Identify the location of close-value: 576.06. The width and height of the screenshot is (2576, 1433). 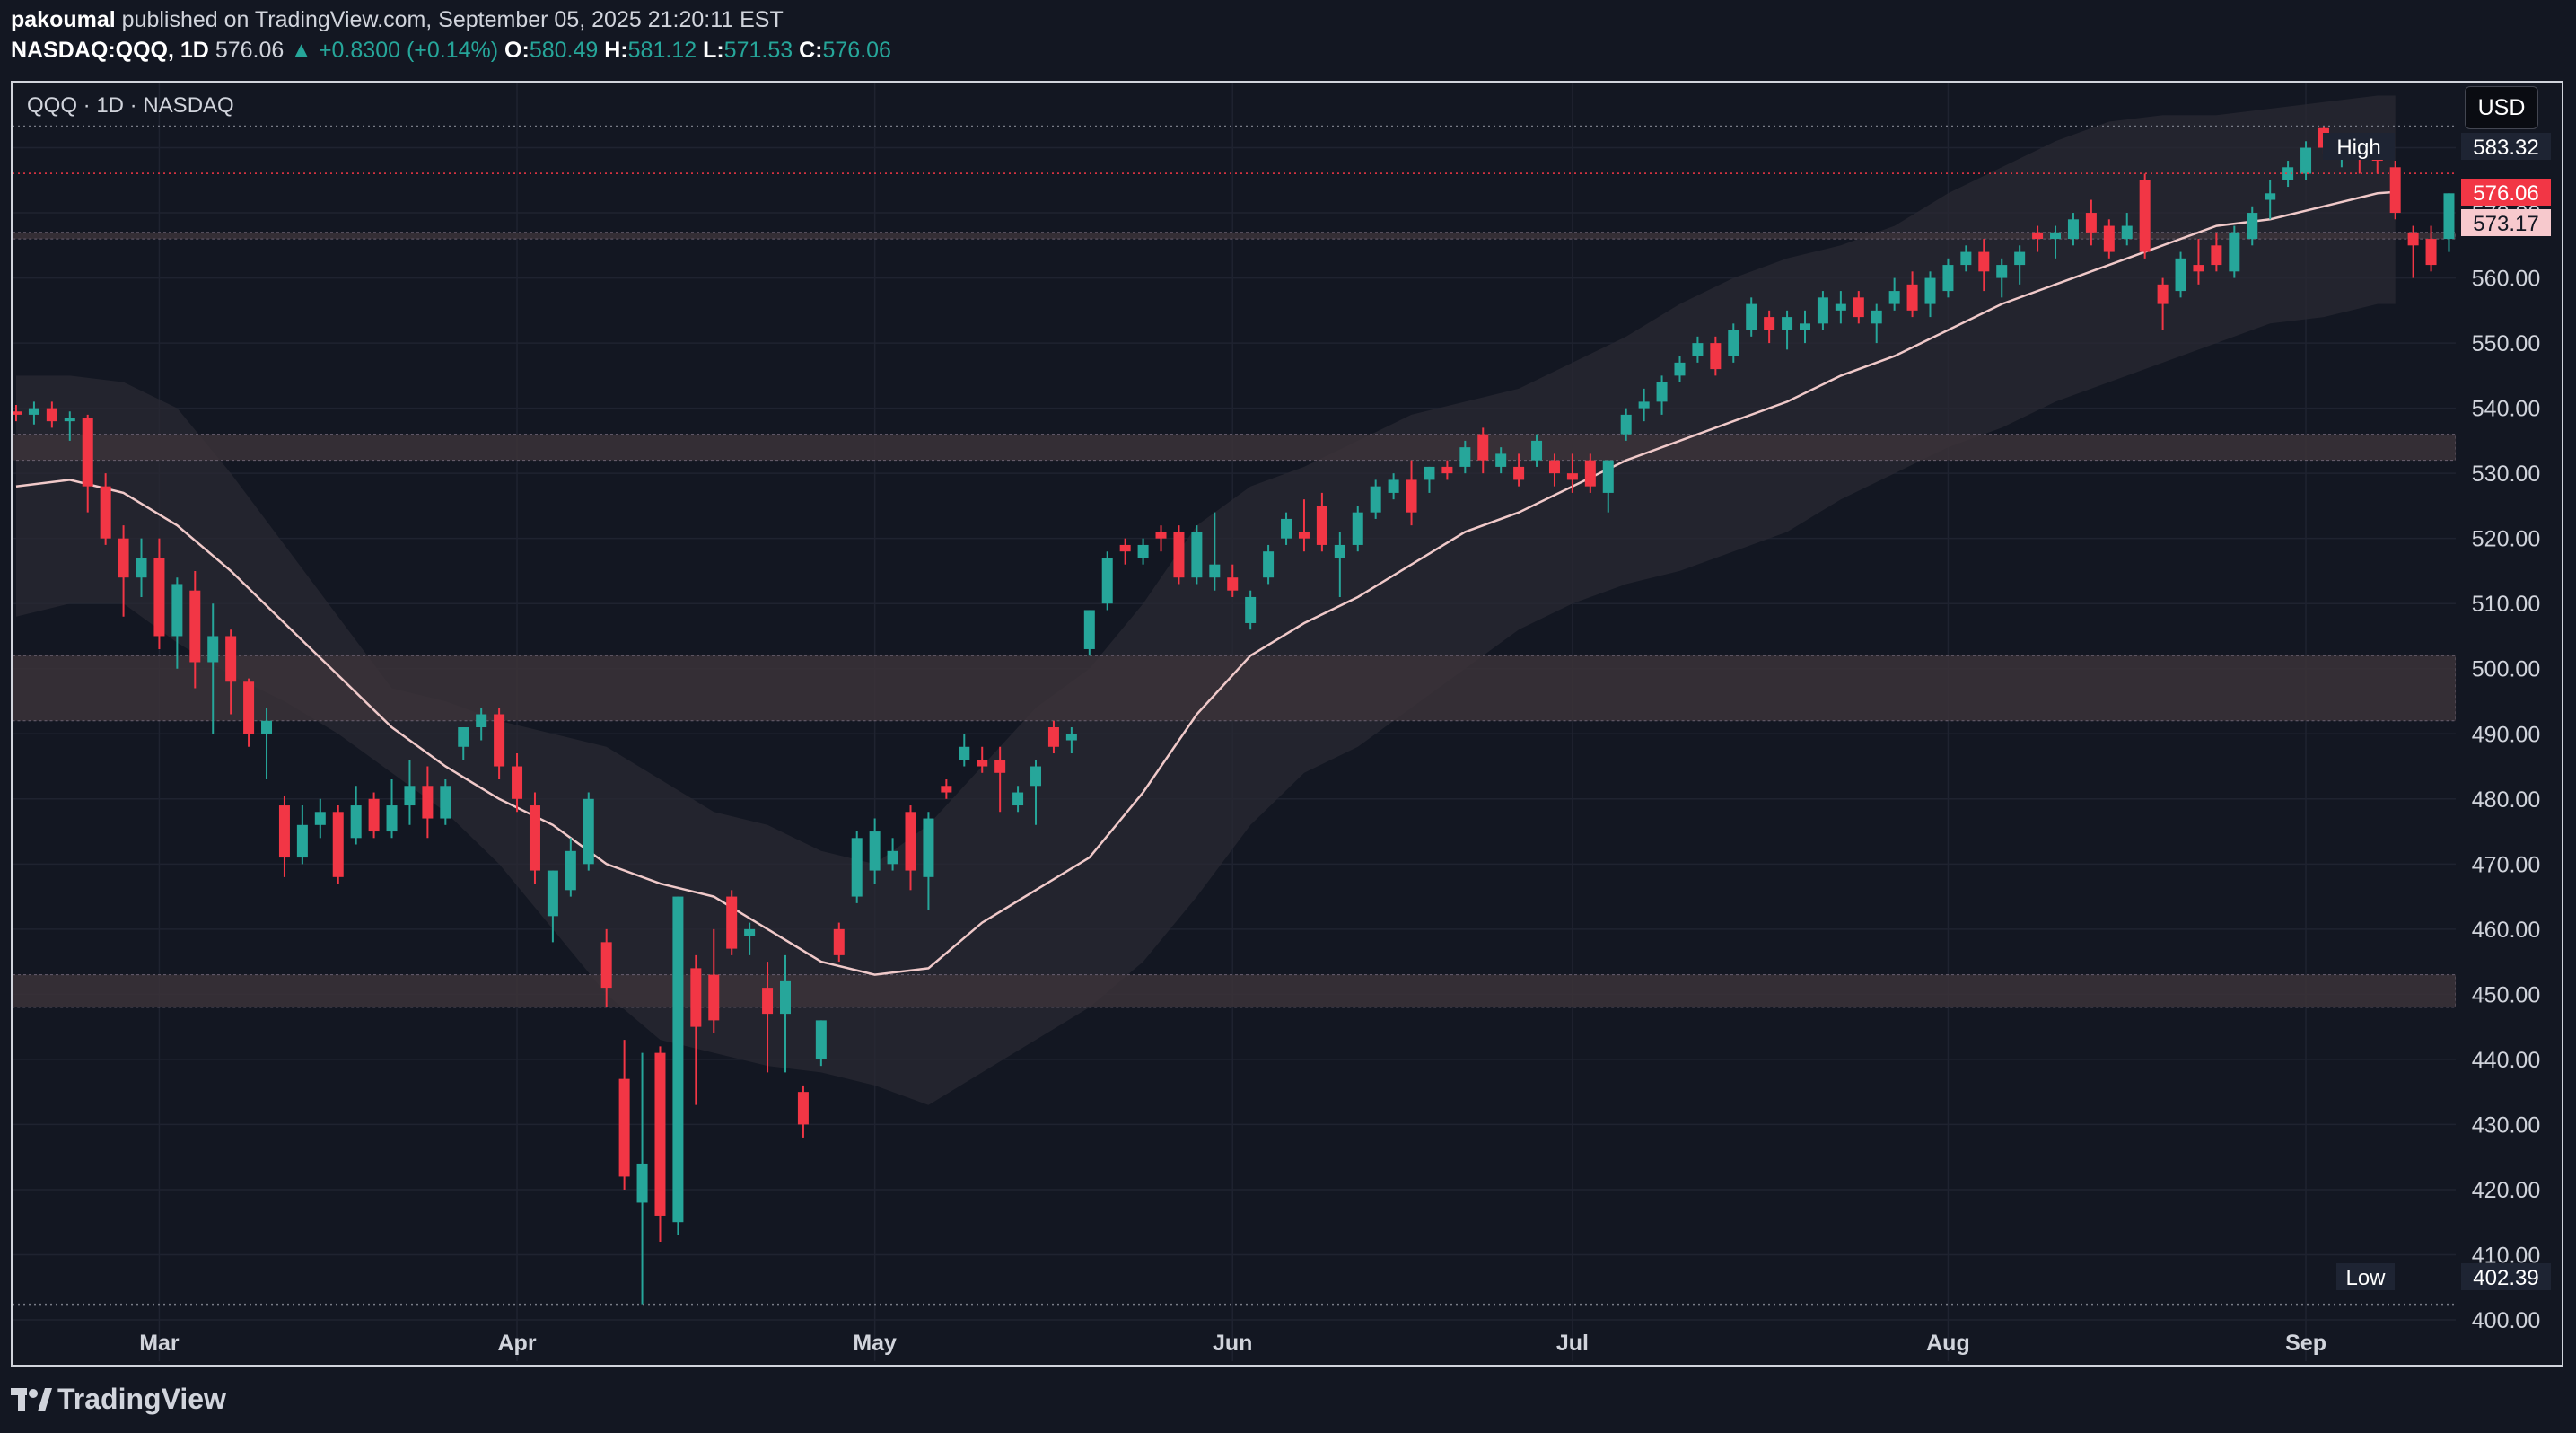
(856, 50).